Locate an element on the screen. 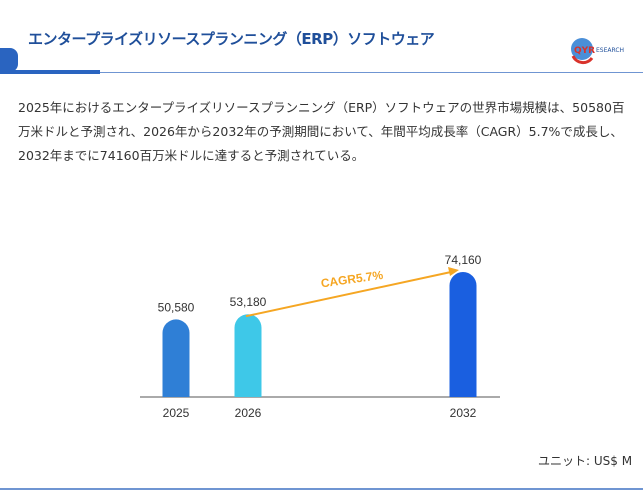 This screenshot has width=643, height=500. qyresearch-logo: QYR ESEARCH is located at coordinates (597, 51).